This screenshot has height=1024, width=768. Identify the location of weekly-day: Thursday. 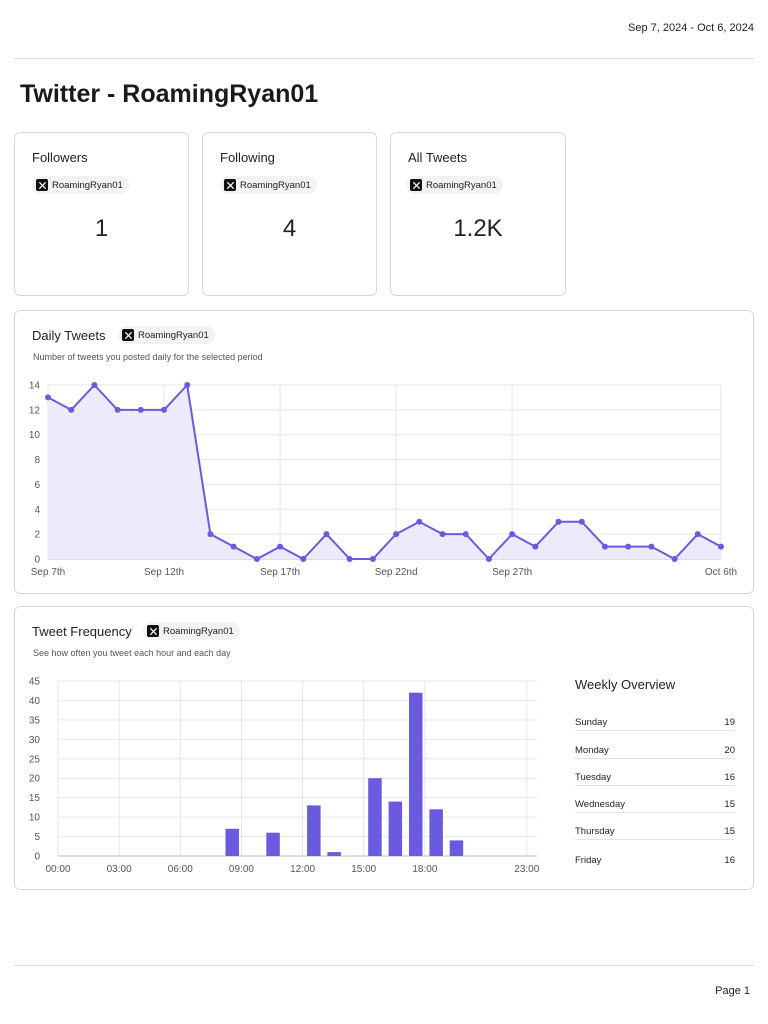
(595, 832).